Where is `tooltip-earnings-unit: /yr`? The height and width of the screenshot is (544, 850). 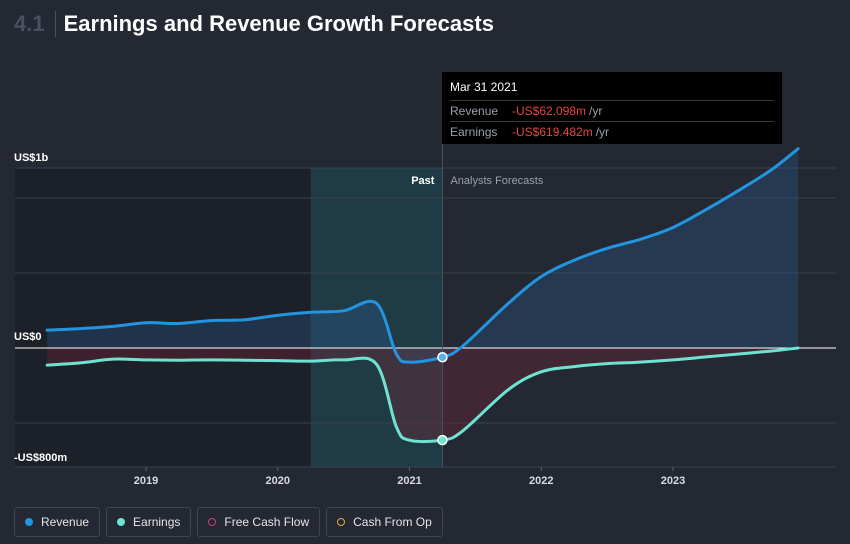 tooltip-earnings-unit: /yr is located at coordinates (602, 132).